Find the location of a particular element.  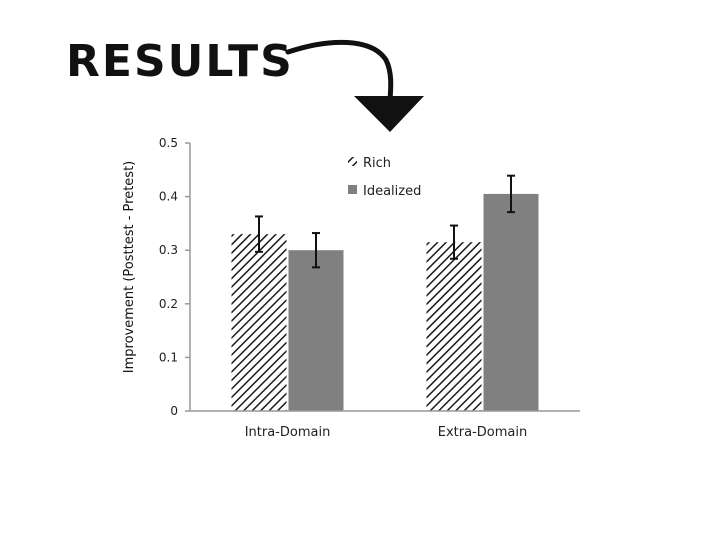

y-tick-label: 0.2 is located at coordinates (168, 304).